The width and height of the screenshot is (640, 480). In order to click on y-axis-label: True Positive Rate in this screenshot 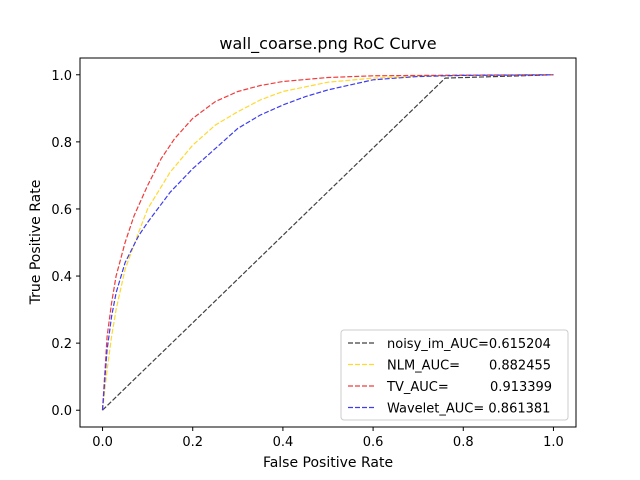, I will do `click(36, 243)`.